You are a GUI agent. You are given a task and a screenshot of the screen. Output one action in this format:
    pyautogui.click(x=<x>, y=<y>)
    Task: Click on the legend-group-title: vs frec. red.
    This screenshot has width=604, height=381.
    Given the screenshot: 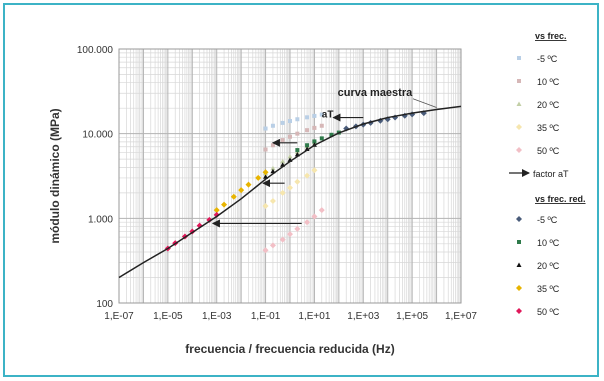 What is the action you would take?
    pyautogui.click(x=560, y=199)
    